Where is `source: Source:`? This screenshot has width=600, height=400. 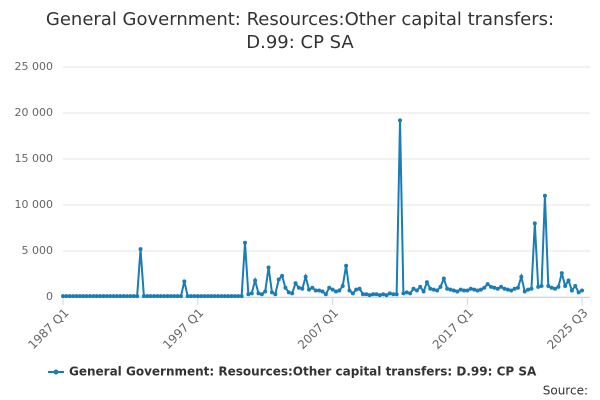 source: Source: is located at coordinates (565, 391).